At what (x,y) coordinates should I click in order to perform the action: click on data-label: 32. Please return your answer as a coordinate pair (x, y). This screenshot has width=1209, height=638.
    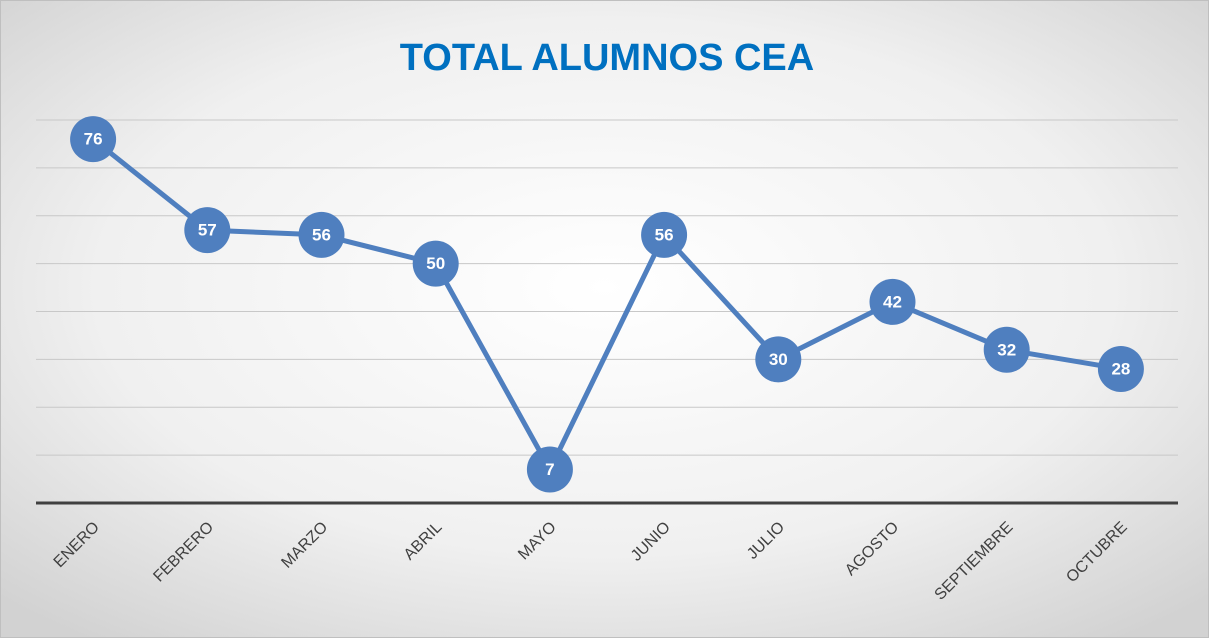
    Looking at the image, I should click on (1006, 349).